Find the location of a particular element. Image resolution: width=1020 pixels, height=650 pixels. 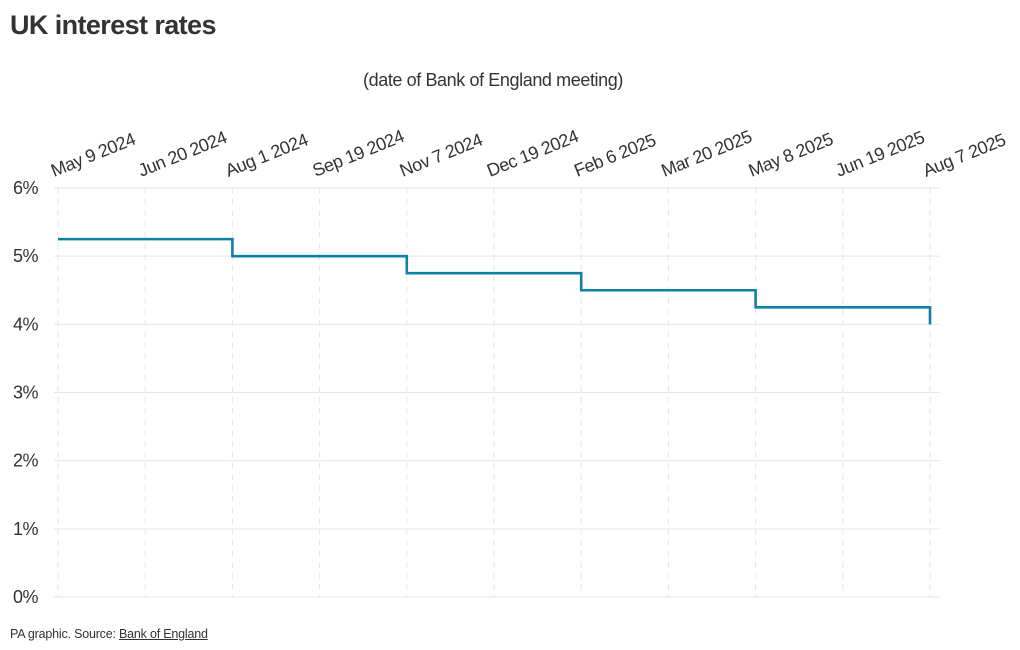

footer-prefix: PA graphic. Source: is located at coordinates (65, 634).